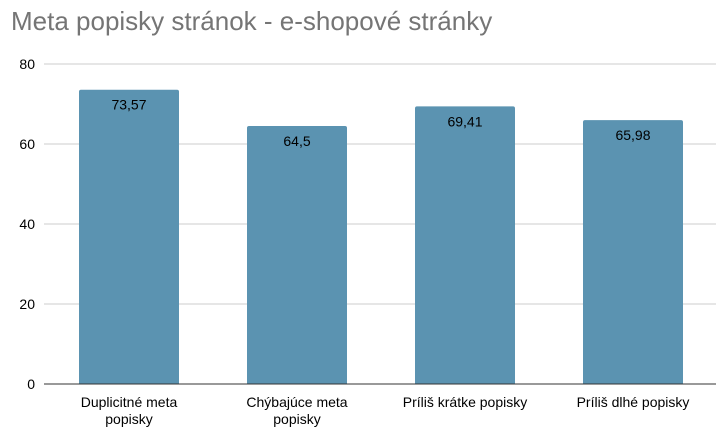 Image resolution: width=728 pixels, height=436 pixels. I want to click on y-axis-ticks: 0 20 40 60 80, so click(27, 224).